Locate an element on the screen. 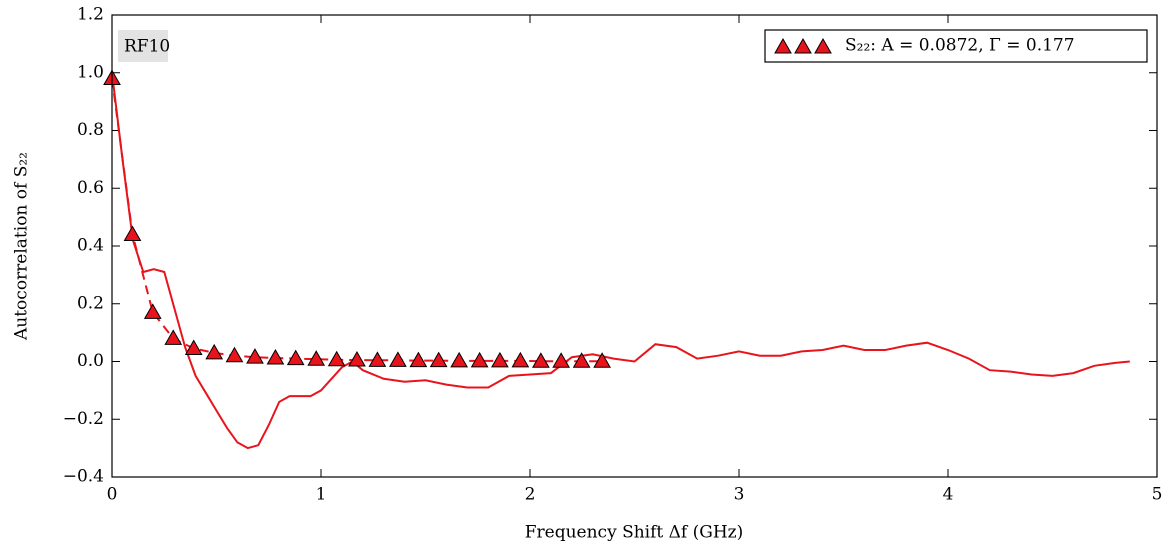  annotation: RF10 is located at coordinates (147, 47).